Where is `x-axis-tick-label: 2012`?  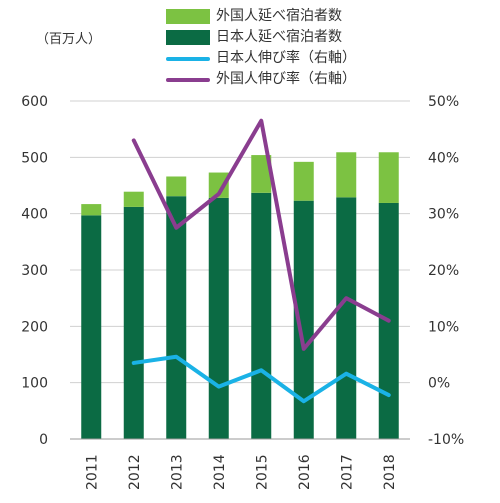
x-axis-tick-label: 2012 is located at coordinates (135, 472).